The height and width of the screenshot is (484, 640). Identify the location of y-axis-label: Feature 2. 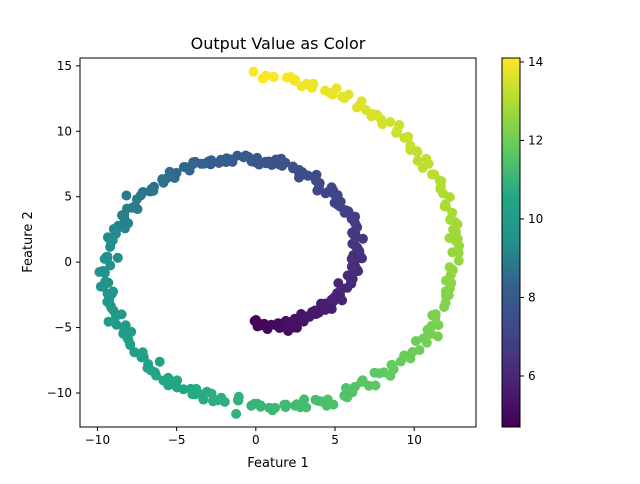
(28, 242).